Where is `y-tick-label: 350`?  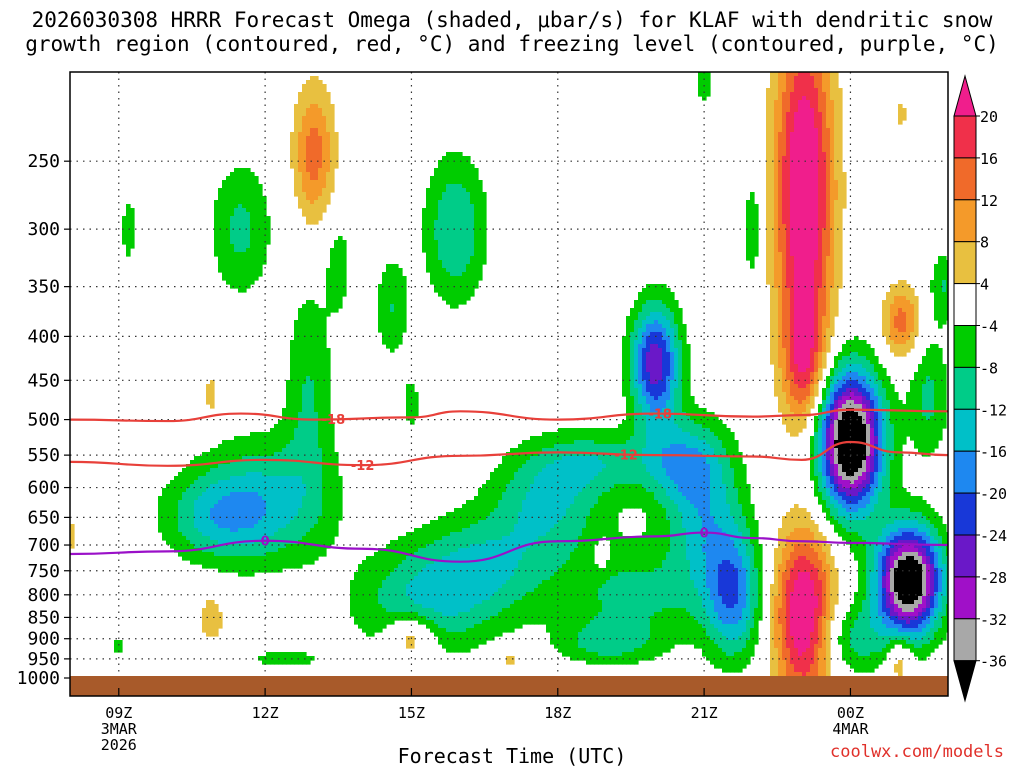 y-tick-label: 350 is located at coordinates (43, 287).